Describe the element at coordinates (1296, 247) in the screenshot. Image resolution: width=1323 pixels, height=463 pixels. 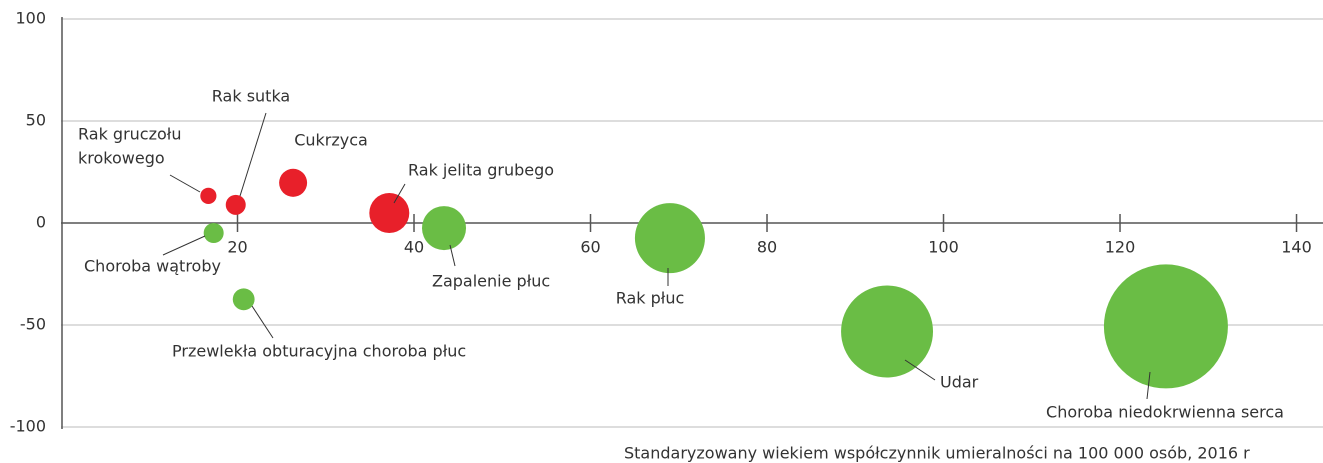
I see `x-tick-label: 140` at that location.